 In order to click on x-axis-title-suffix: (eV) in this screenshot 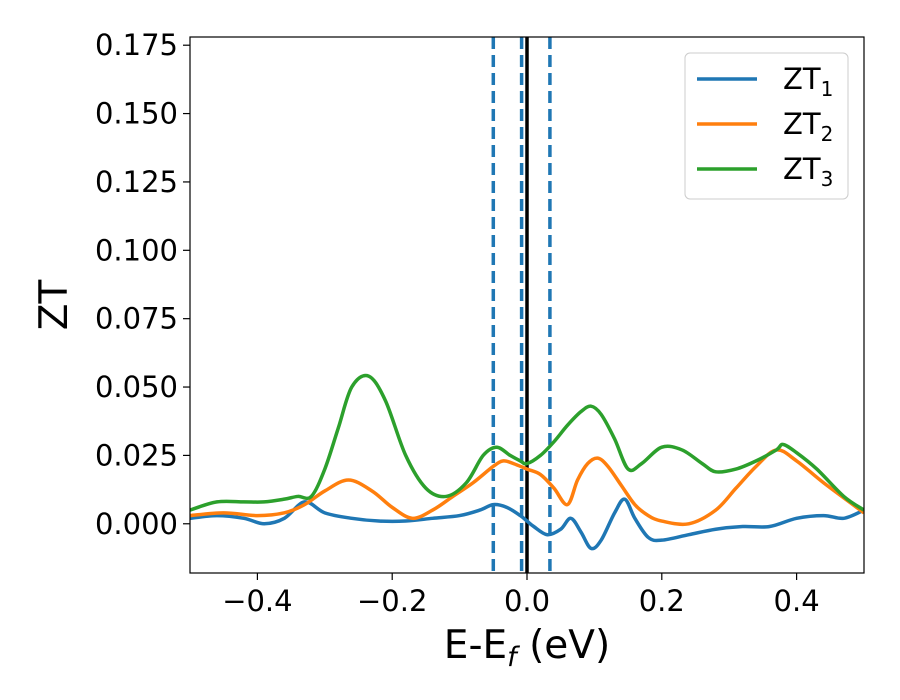, I will do `click(564, 645)`.